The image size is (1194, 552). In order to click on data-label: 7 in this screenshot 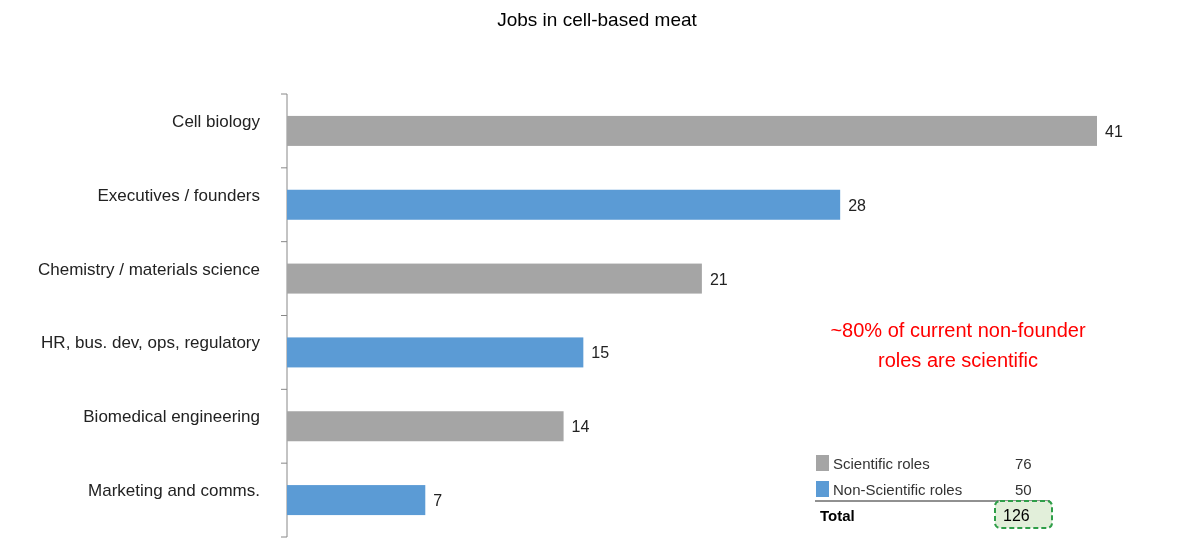, I will do `click(438, 501)`.